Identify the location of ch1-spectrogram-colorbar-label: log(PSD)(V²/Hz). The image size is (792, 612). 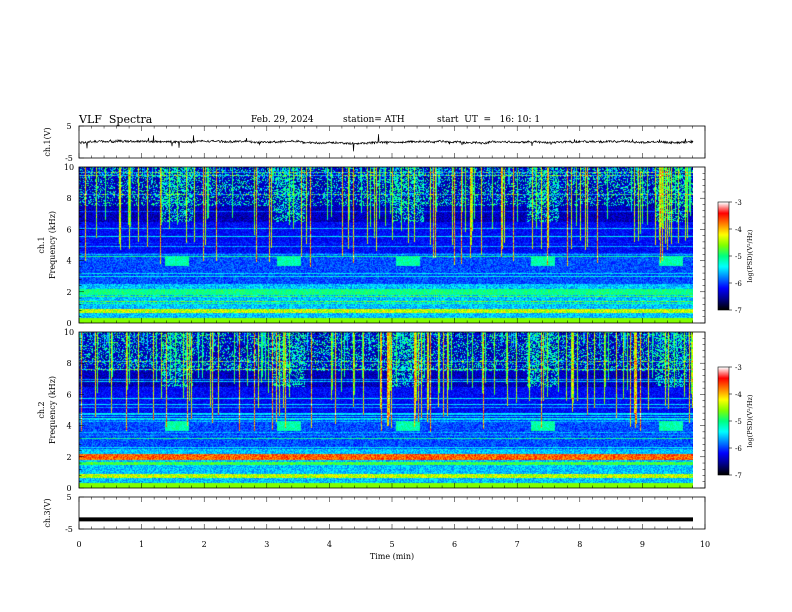
(750, 255).